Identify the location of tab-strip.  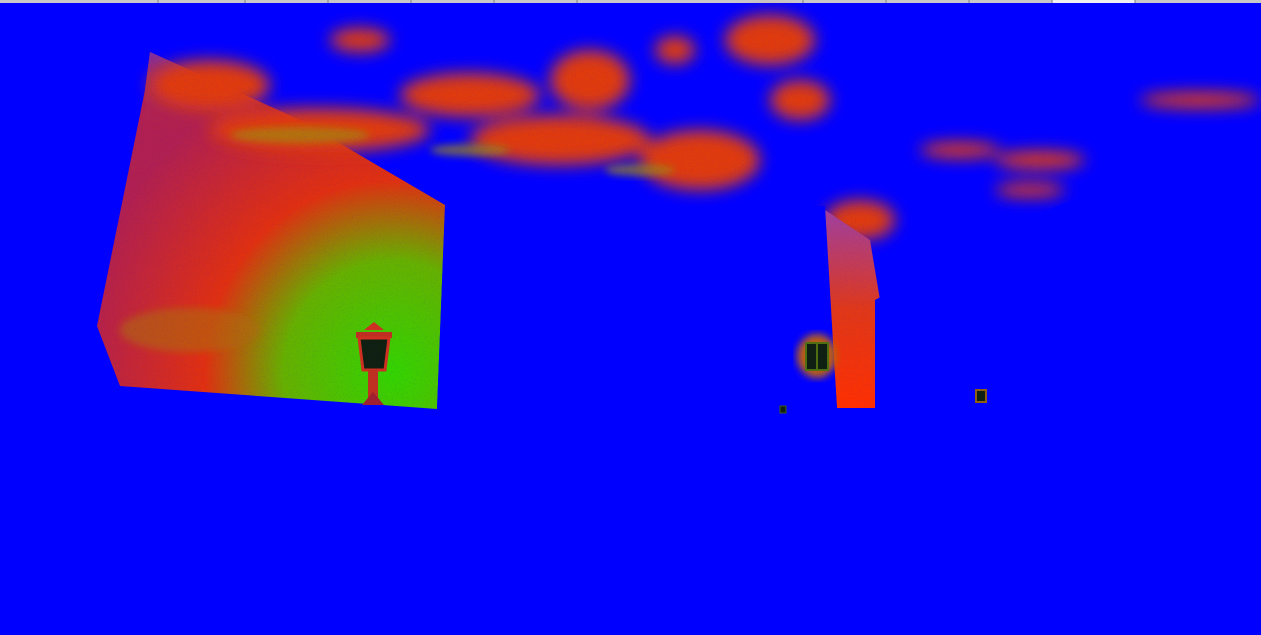
(630, 1).